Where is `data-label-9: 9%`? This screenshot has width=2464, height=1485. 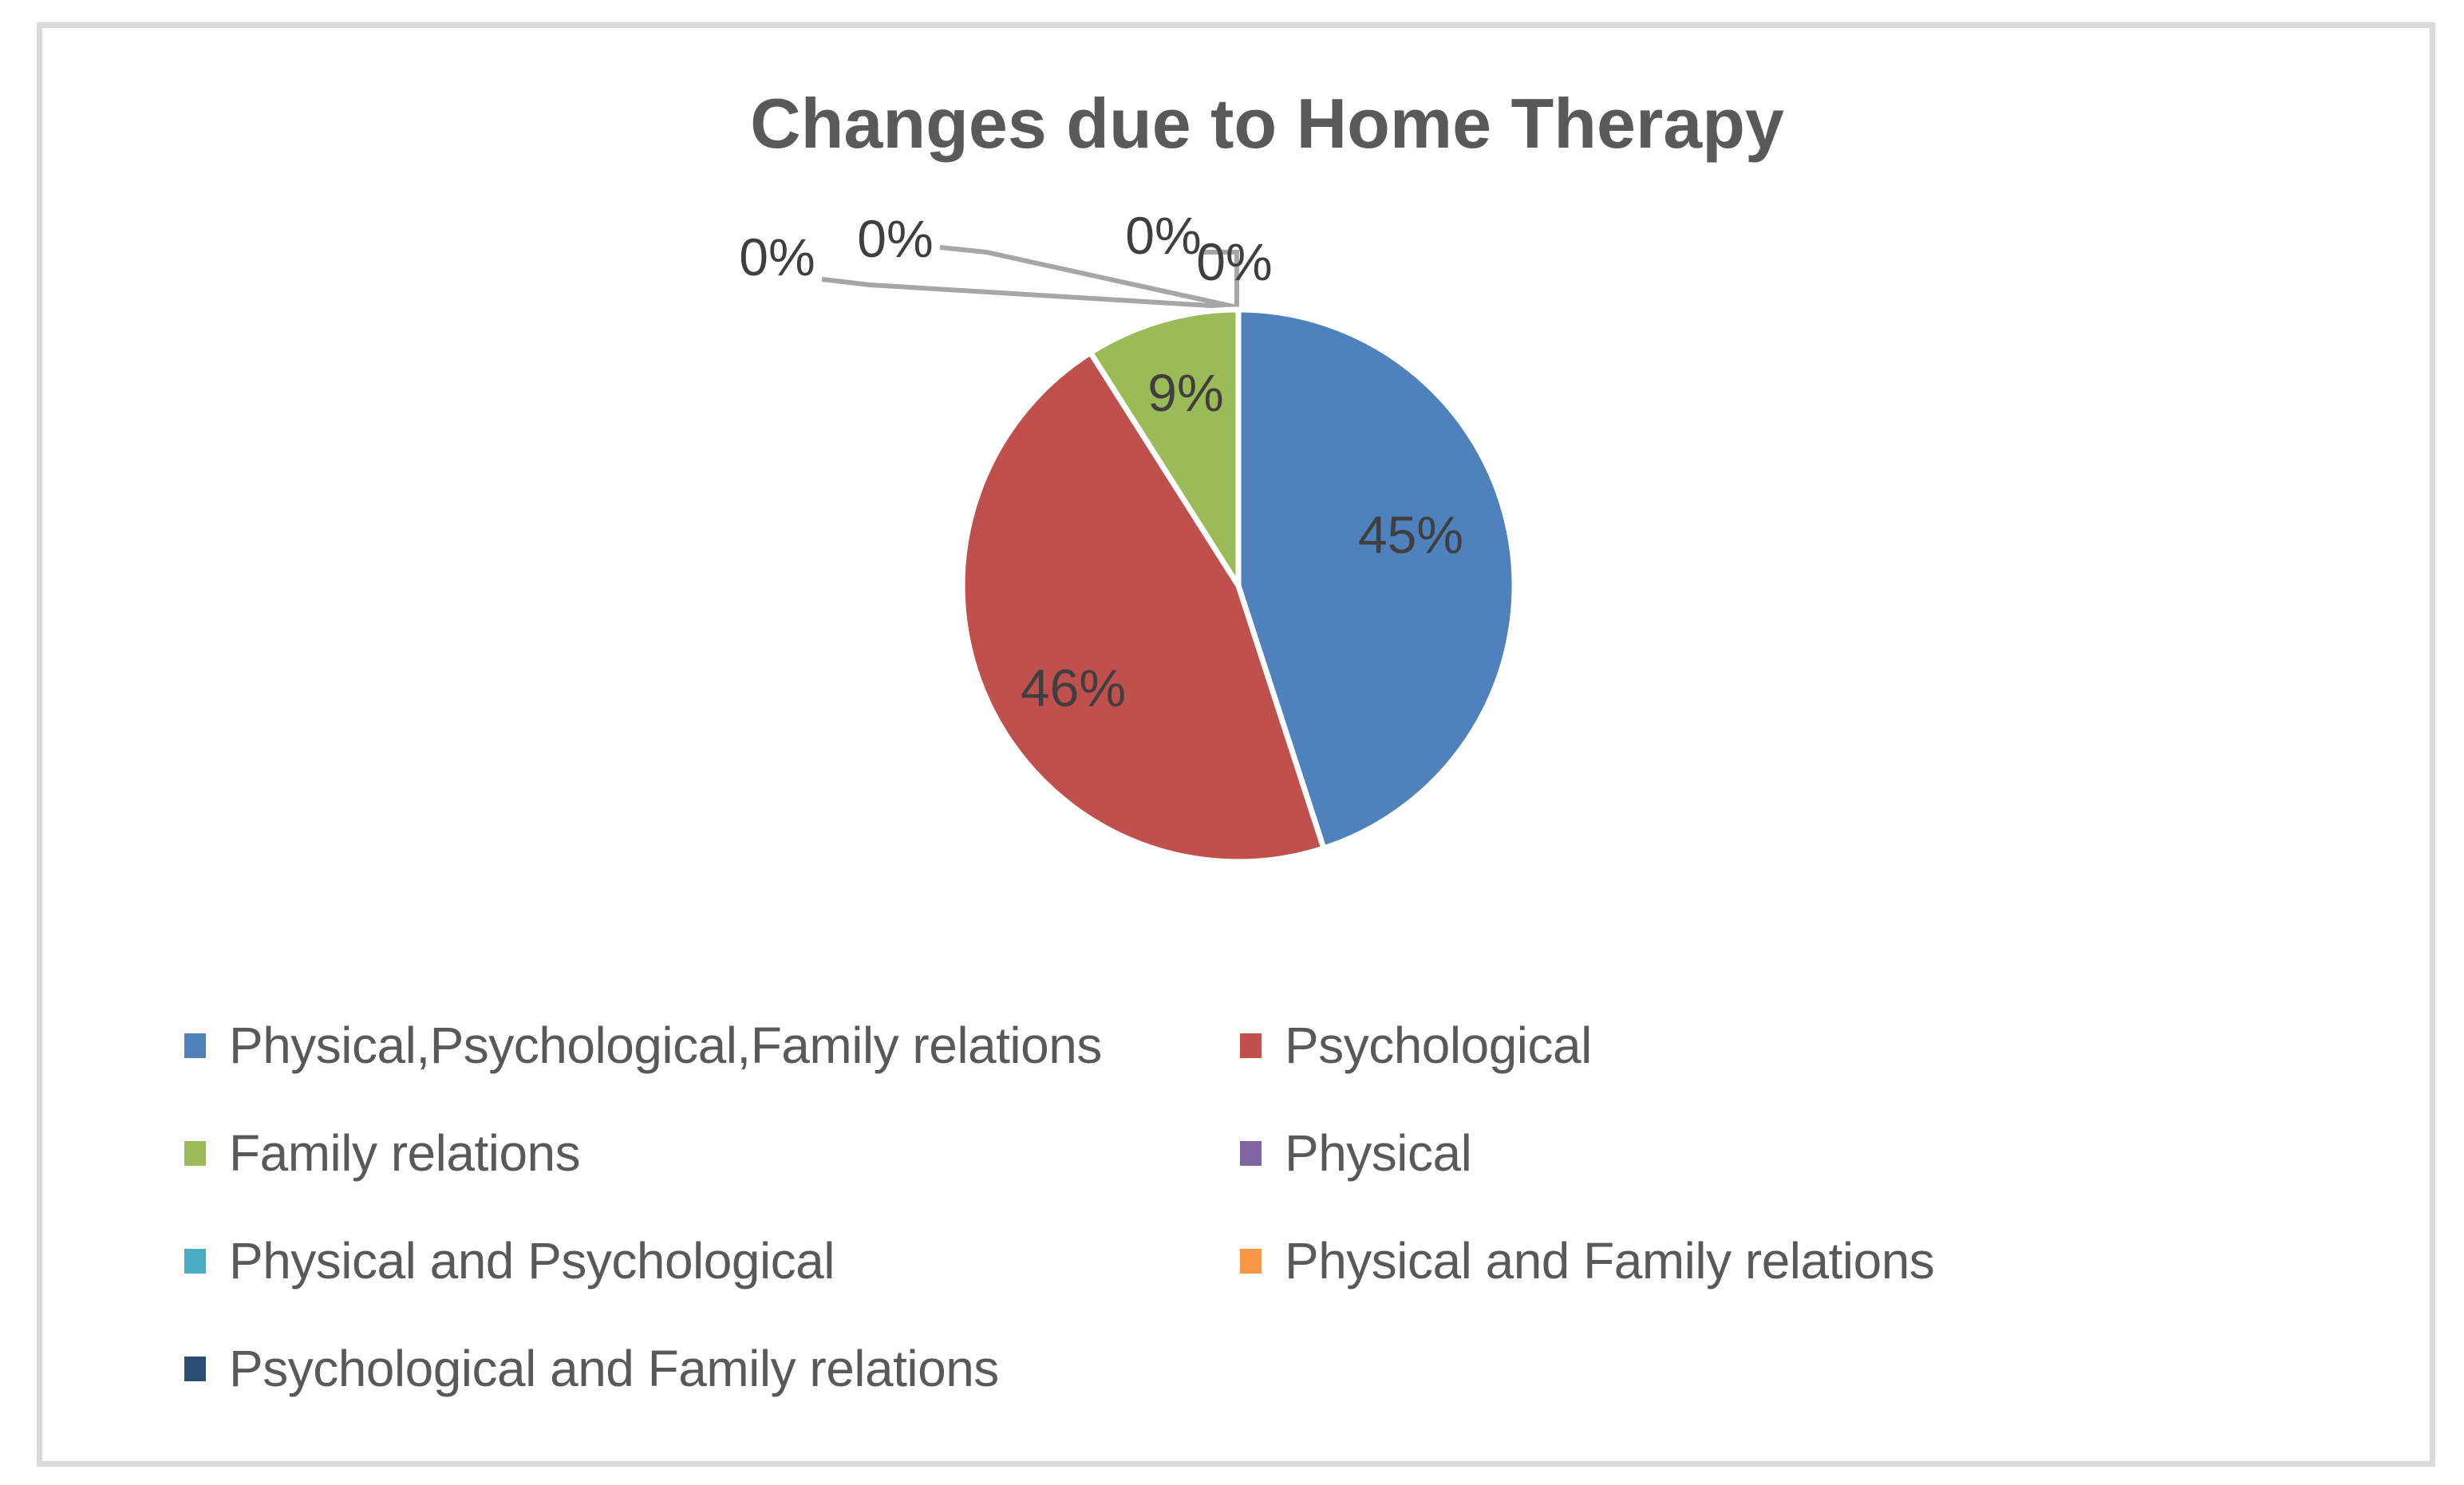 data-label-9: 9% is located at coordinates (1185, 392).